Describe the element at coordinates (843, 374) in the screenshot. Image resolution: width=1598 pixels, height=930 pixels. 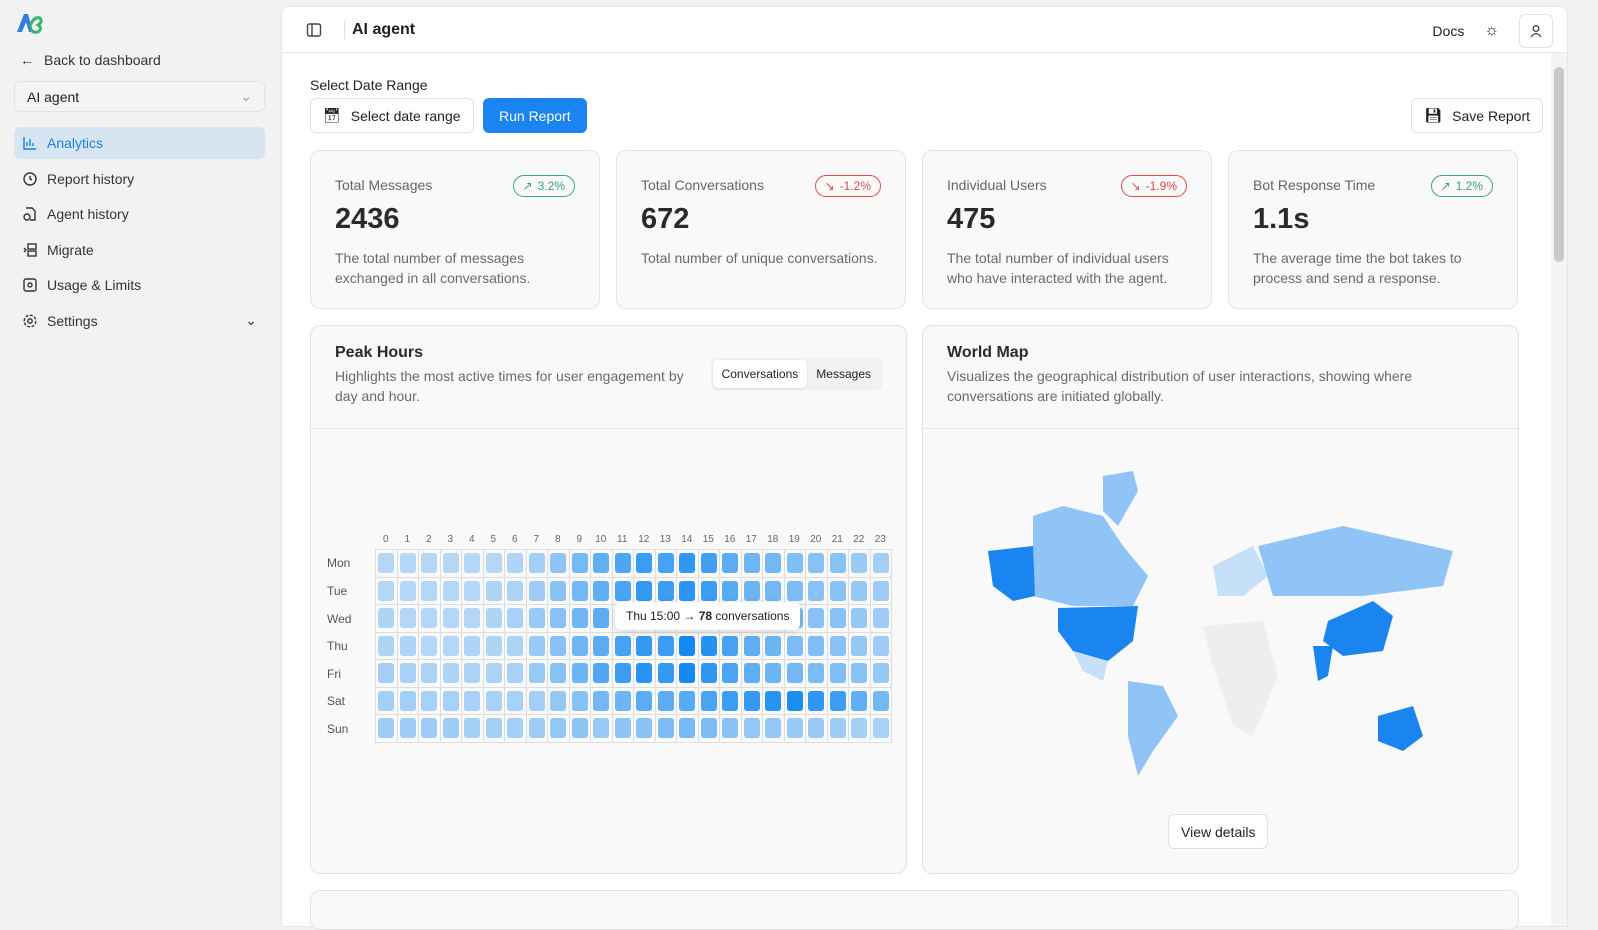
I see `tab-messages: Messages` at that location.